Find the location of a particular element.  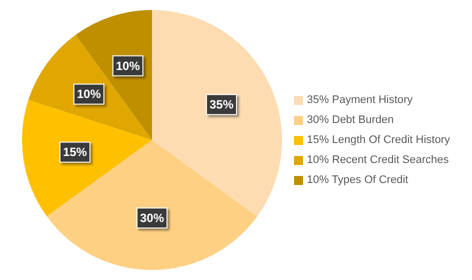

legend-label: 15% Length Of Credit History is located at coordinates (378, 140).